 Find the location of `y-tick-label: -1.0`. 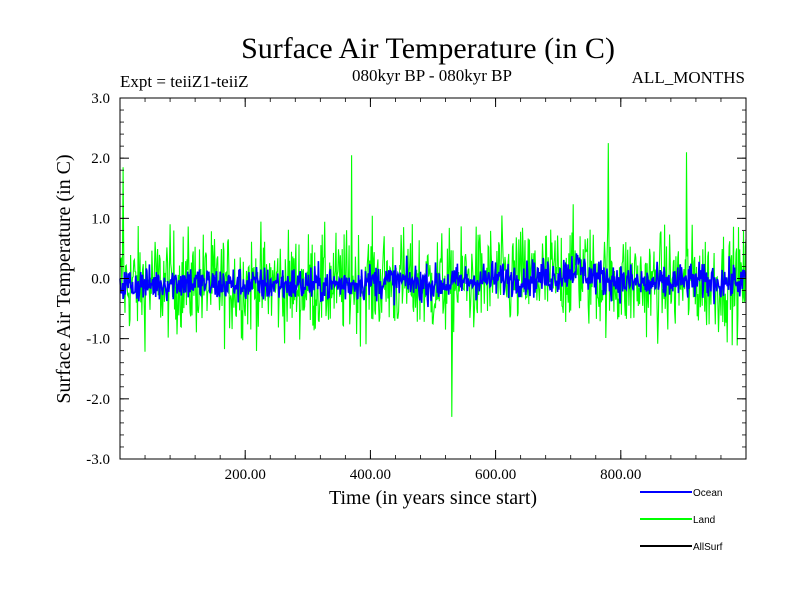

y-tick-label: -1.0 is located at coordinates (98, 340).